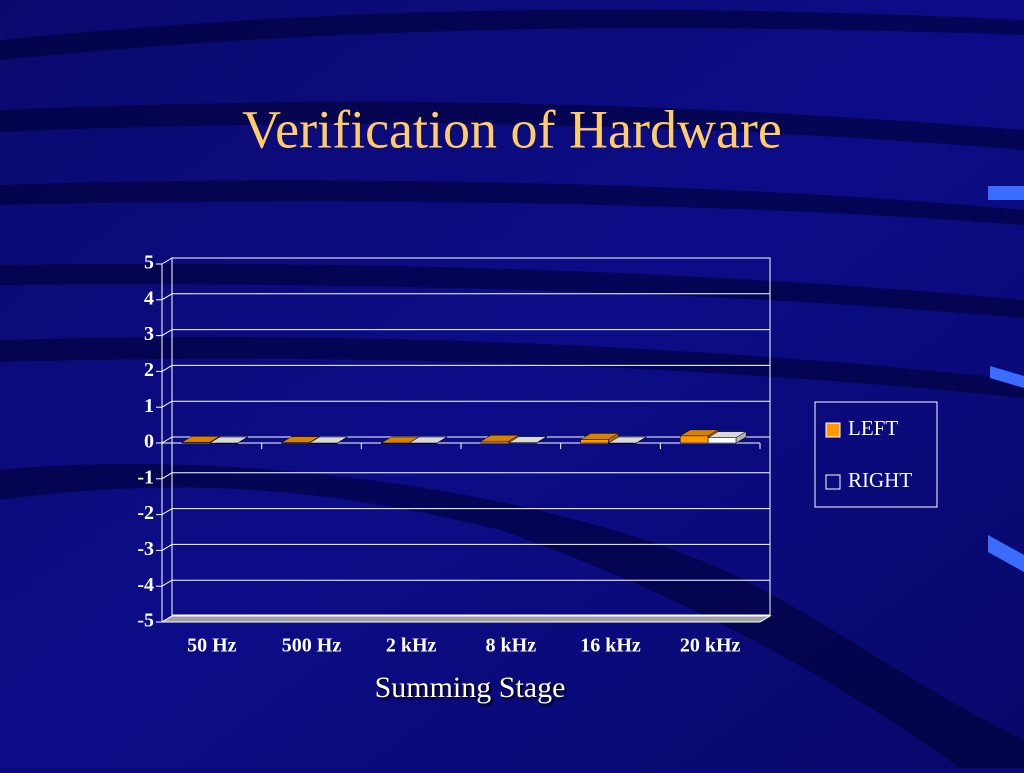 The width and height of the screenshot is (1024, 773). What do you see at coordinates (876, 454) in the screenshot?
I see `legend-box` at bounding box center [876, 454].